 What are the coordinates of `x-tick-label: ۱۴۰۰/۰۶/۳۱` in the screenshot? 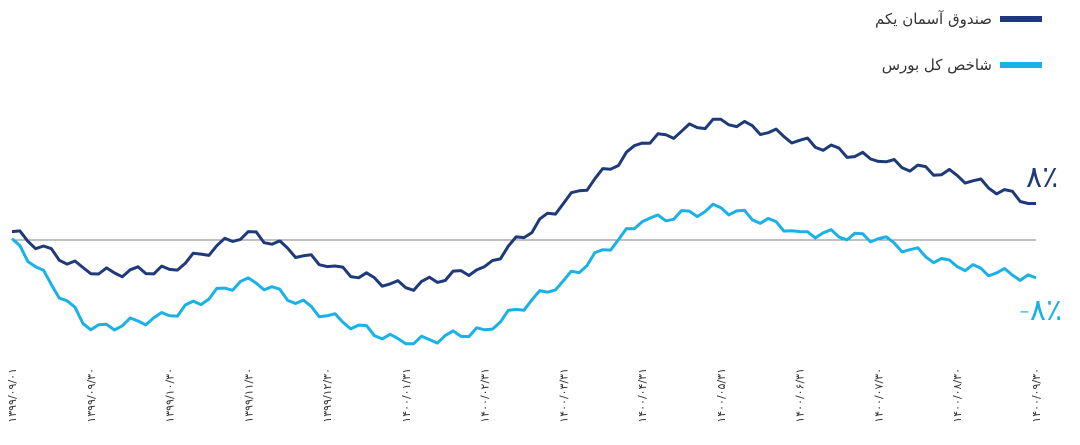 It's located at (800, 395).